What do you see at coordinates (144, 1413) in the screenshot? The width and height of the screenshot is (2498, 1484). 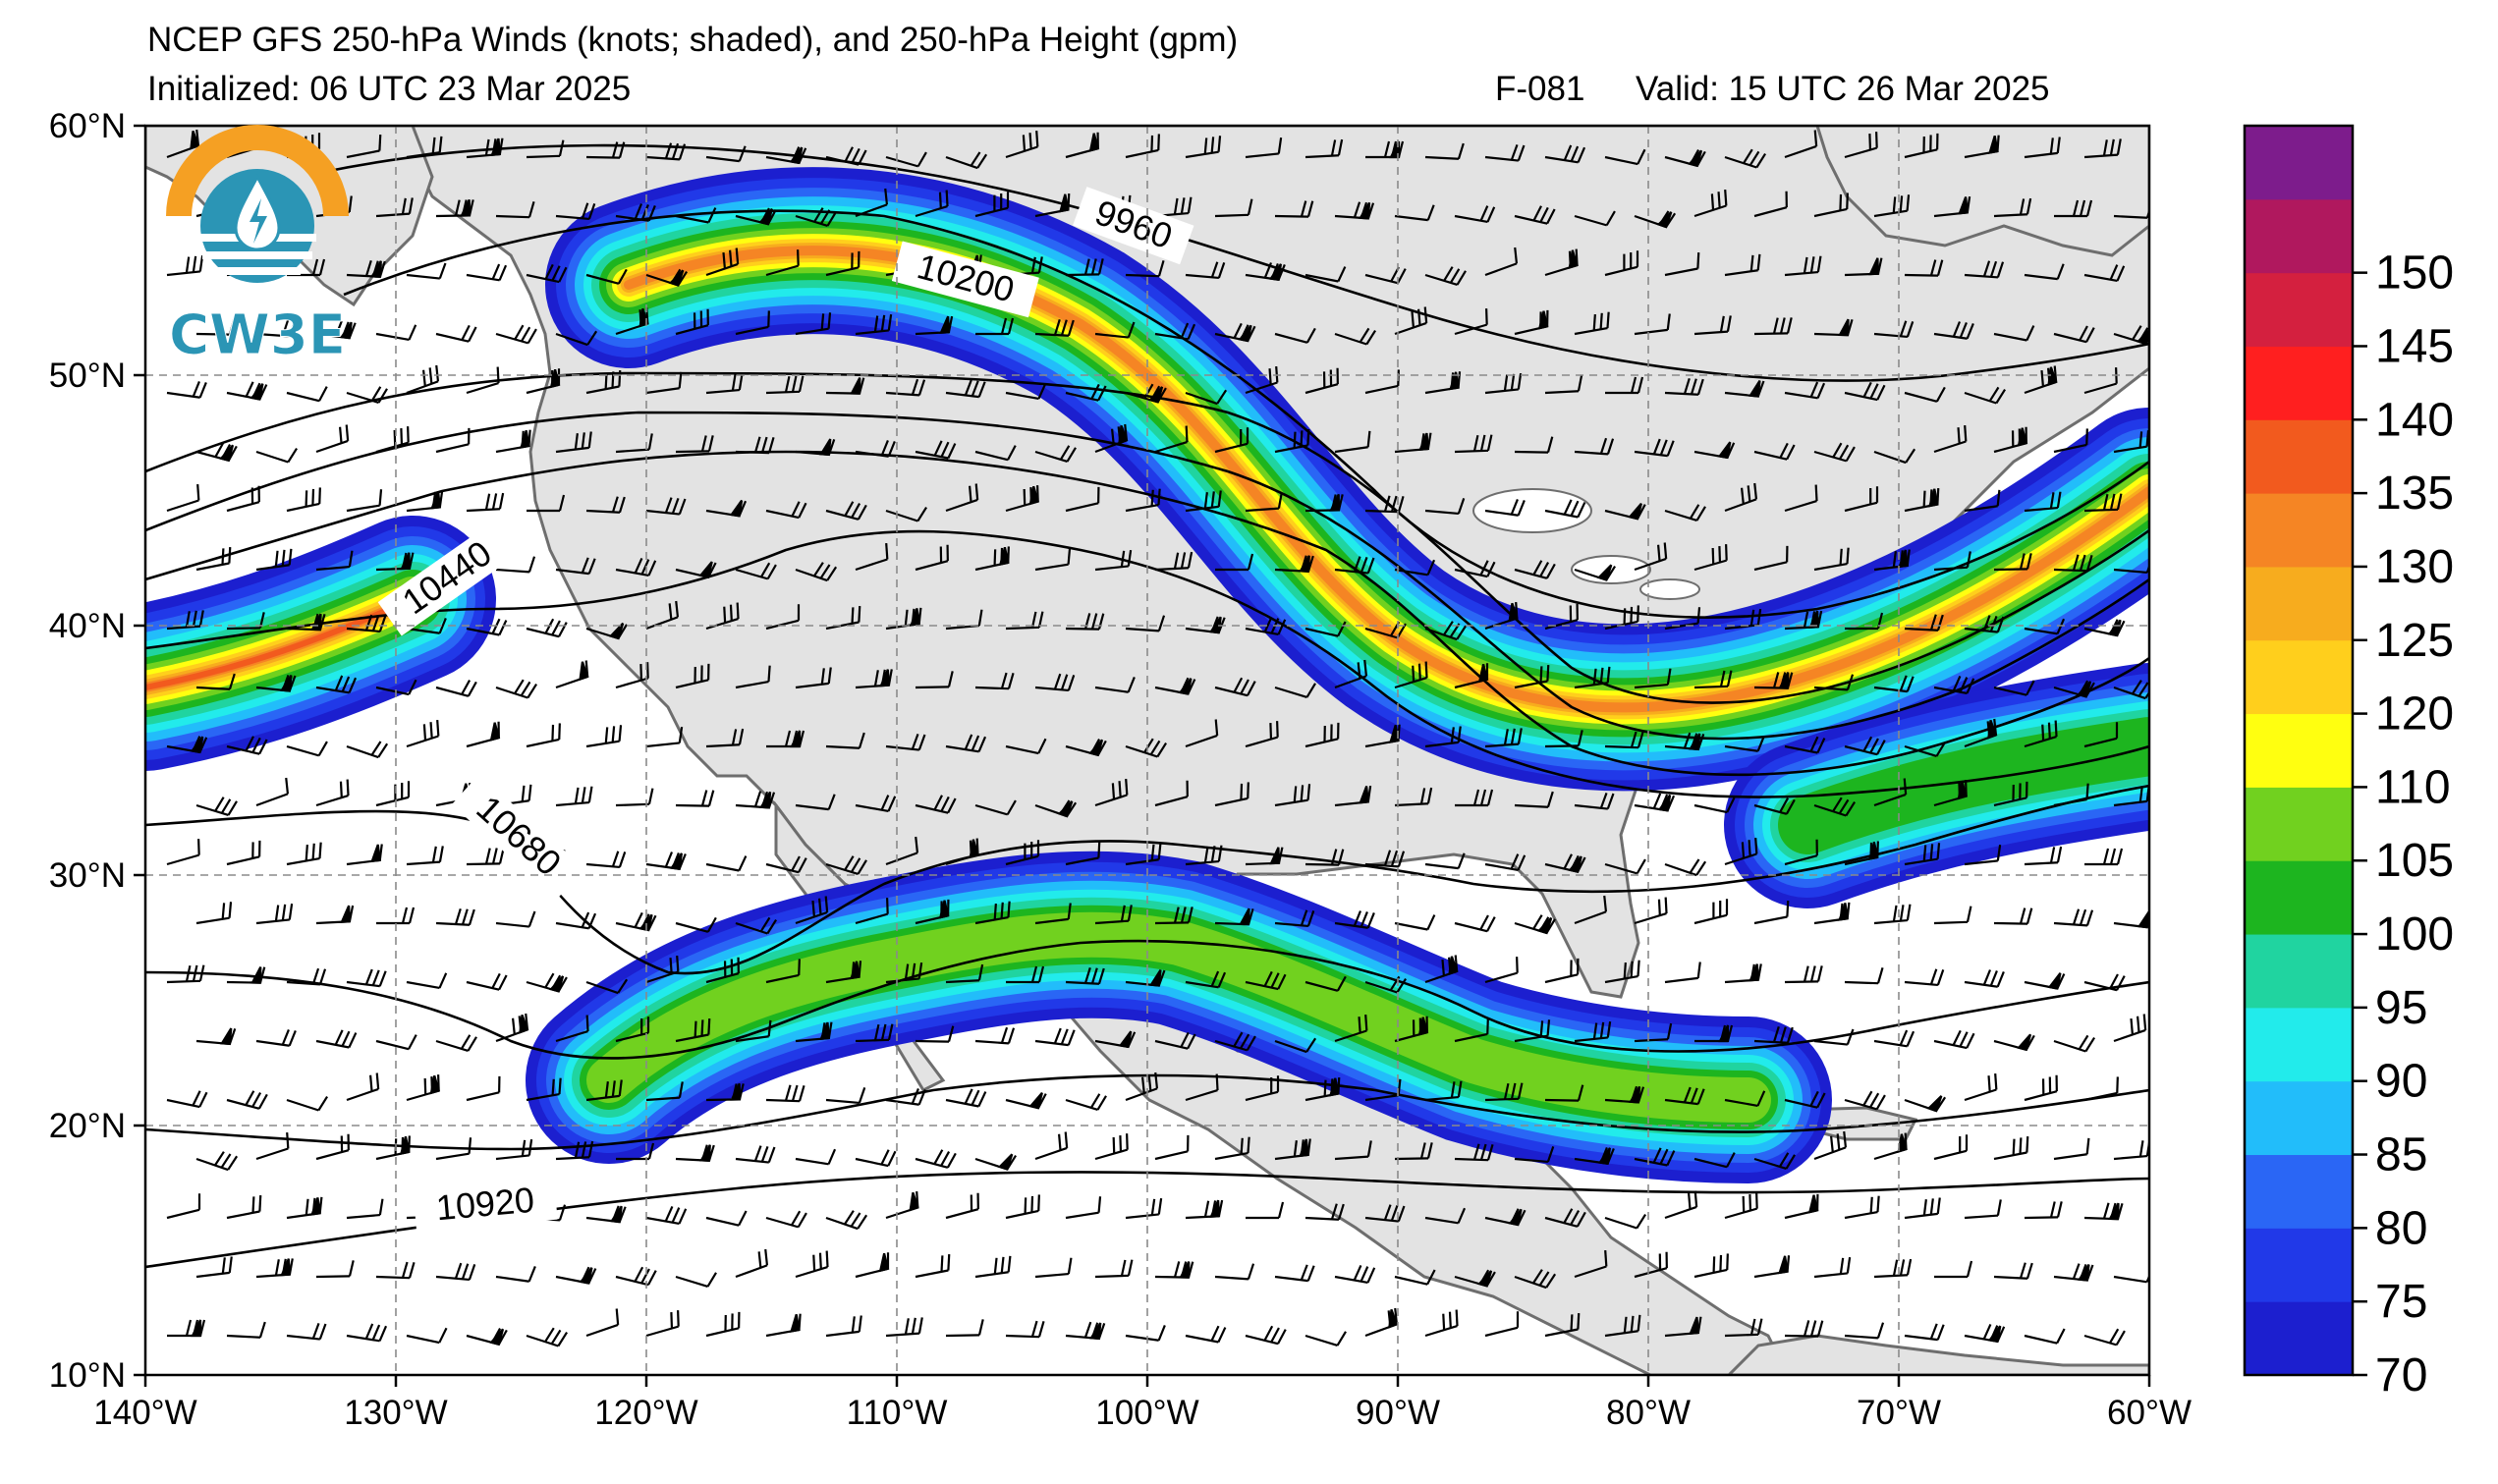 I see `lon-label: 140°W` at bounding box center [144, 1413].